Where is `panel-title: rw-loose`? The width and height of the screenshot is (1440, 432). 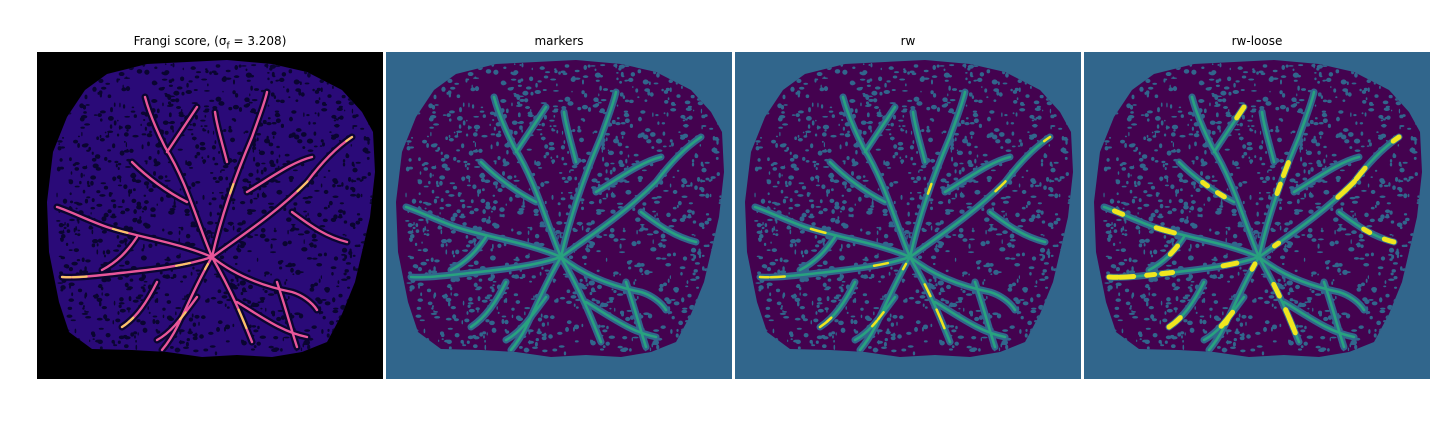 panel-title: rw-loose is located at coordinates (1257, 41).